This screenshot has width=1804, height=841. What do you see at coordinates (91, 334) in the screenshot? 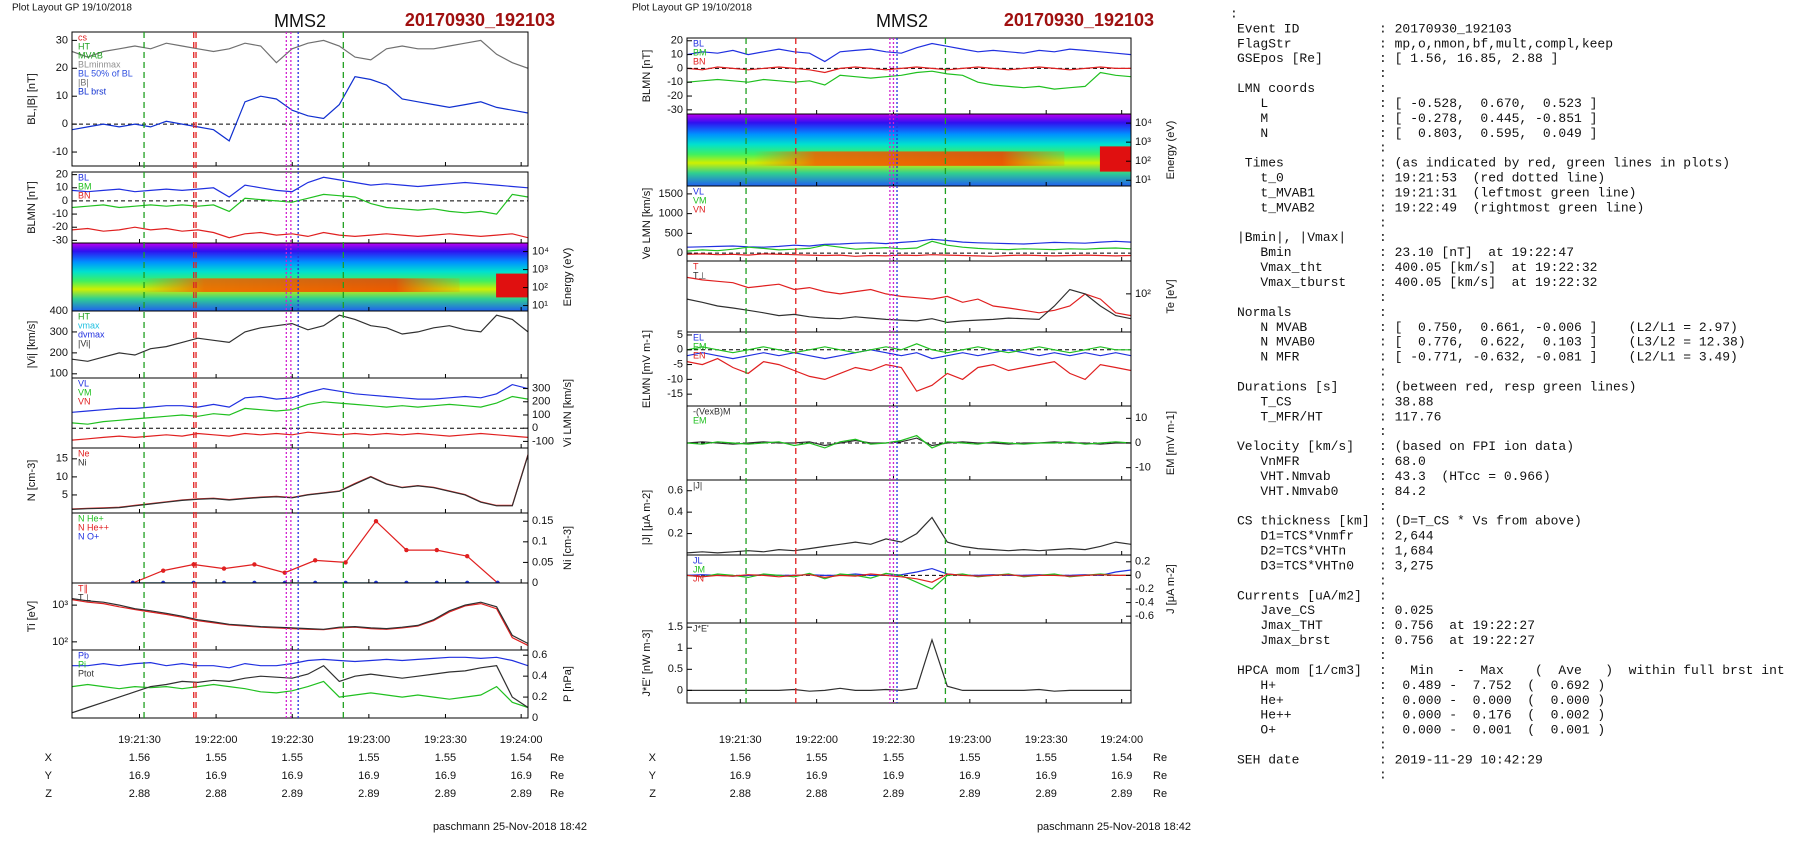
I see `legend-entry: dvmax` at bounding box center [91, 334].